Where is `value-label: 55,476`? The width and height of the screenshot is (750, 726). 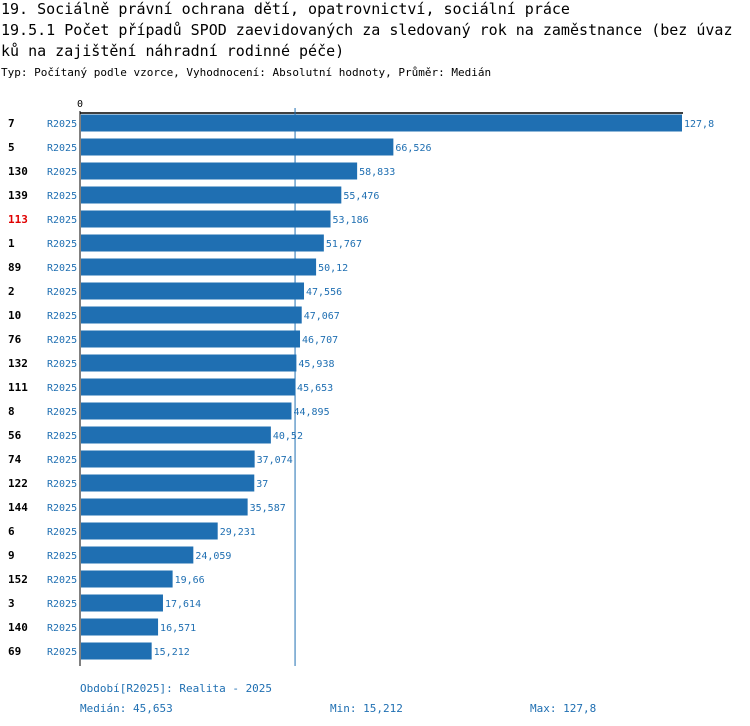 value-label: 55,476 is located at coordinates (361, 196).